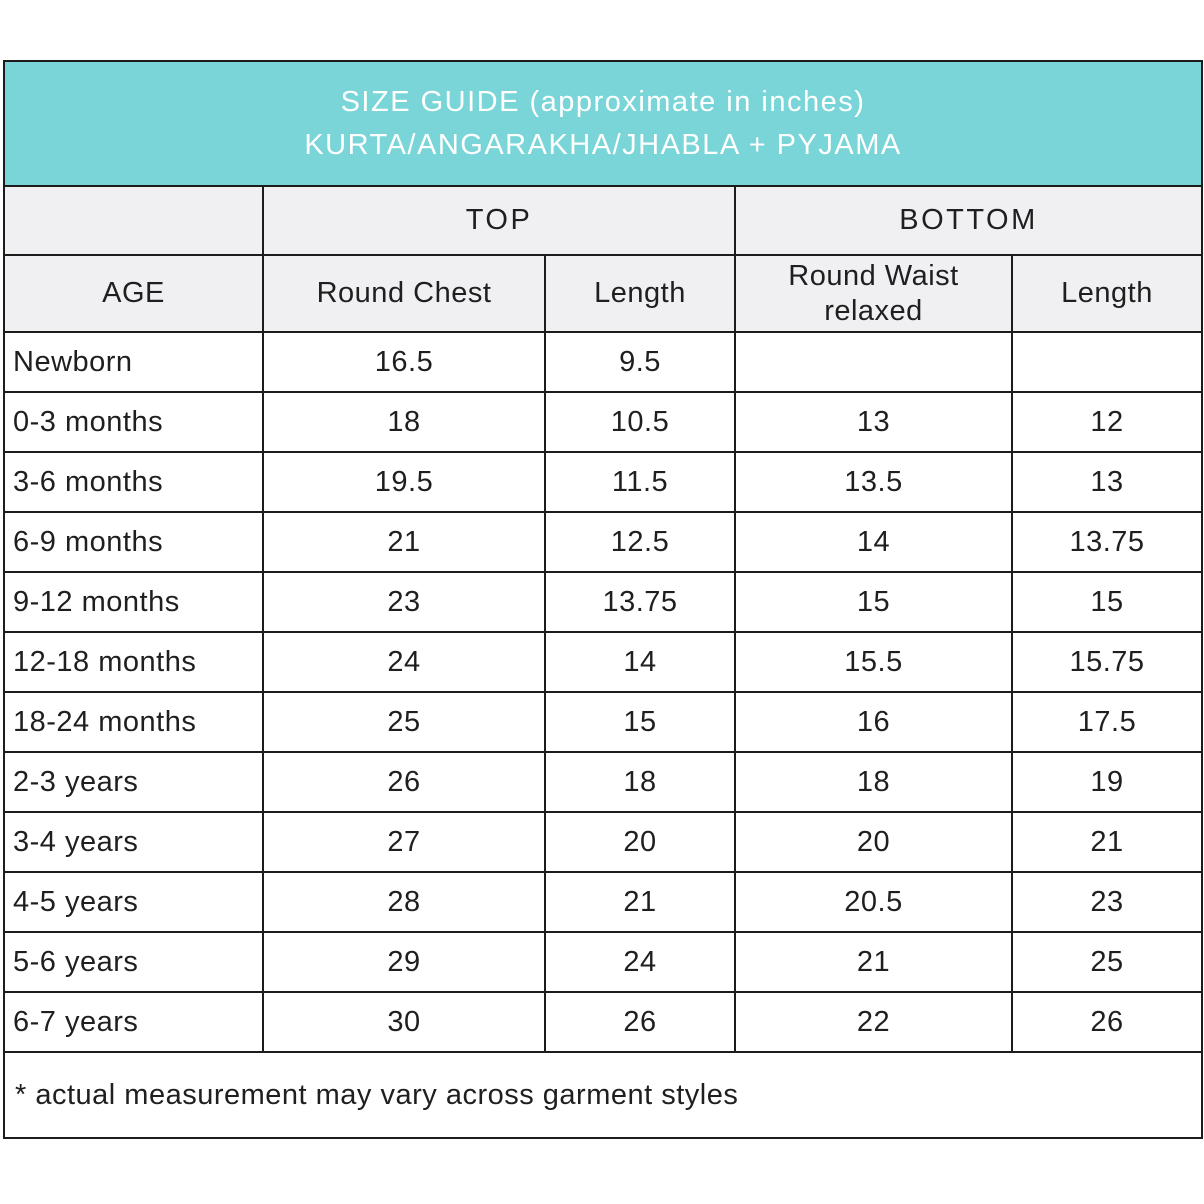 The image size is (1204, 1204). I want to click on table-row: 3-4 years 27 20 20 21, so click(603, 842).